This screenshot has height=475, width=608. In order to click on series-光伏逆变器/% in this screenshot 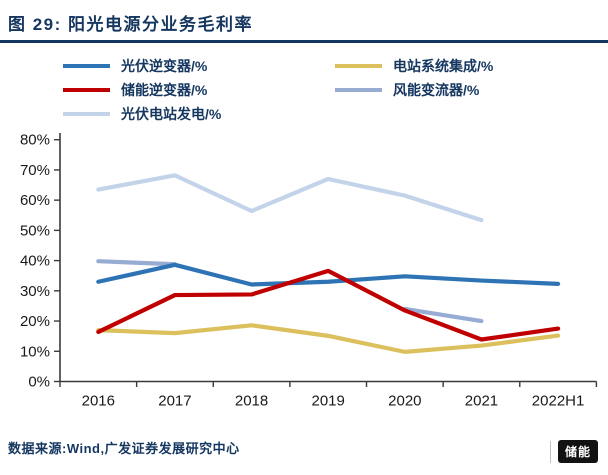, I will do `click(328, 274)`.